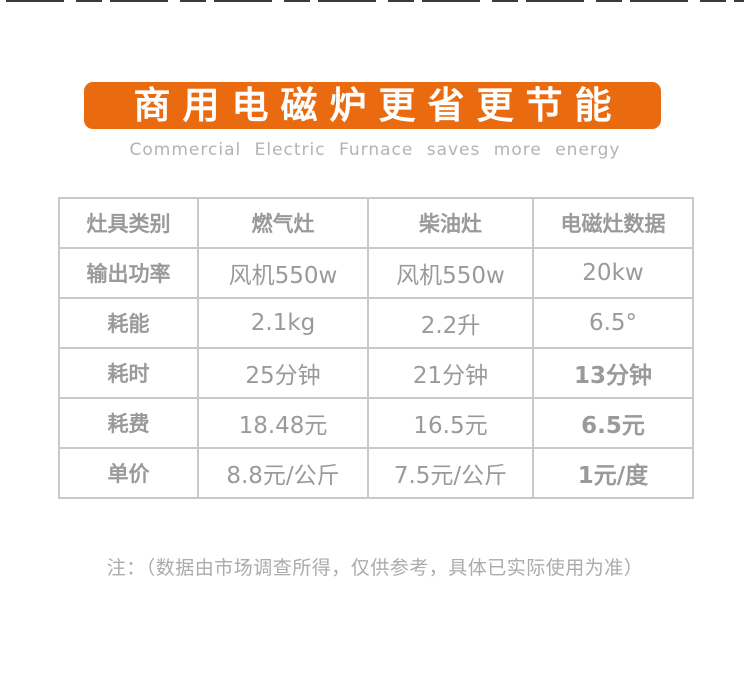 The height and width of the screenshot is (689, 750). I want to click on table-row: 耗时 25分钟 21分钟 13分钟, so click(376, 373).